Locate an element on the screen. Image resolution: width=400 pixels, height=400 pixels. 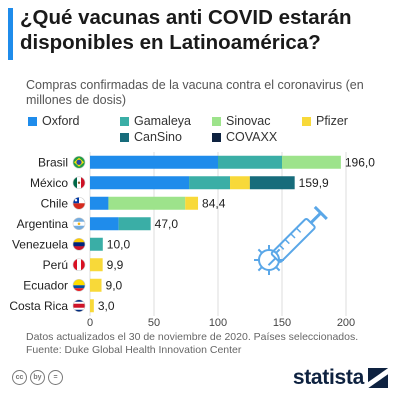
statista-logo-icon is located at coordinates (378, 378).